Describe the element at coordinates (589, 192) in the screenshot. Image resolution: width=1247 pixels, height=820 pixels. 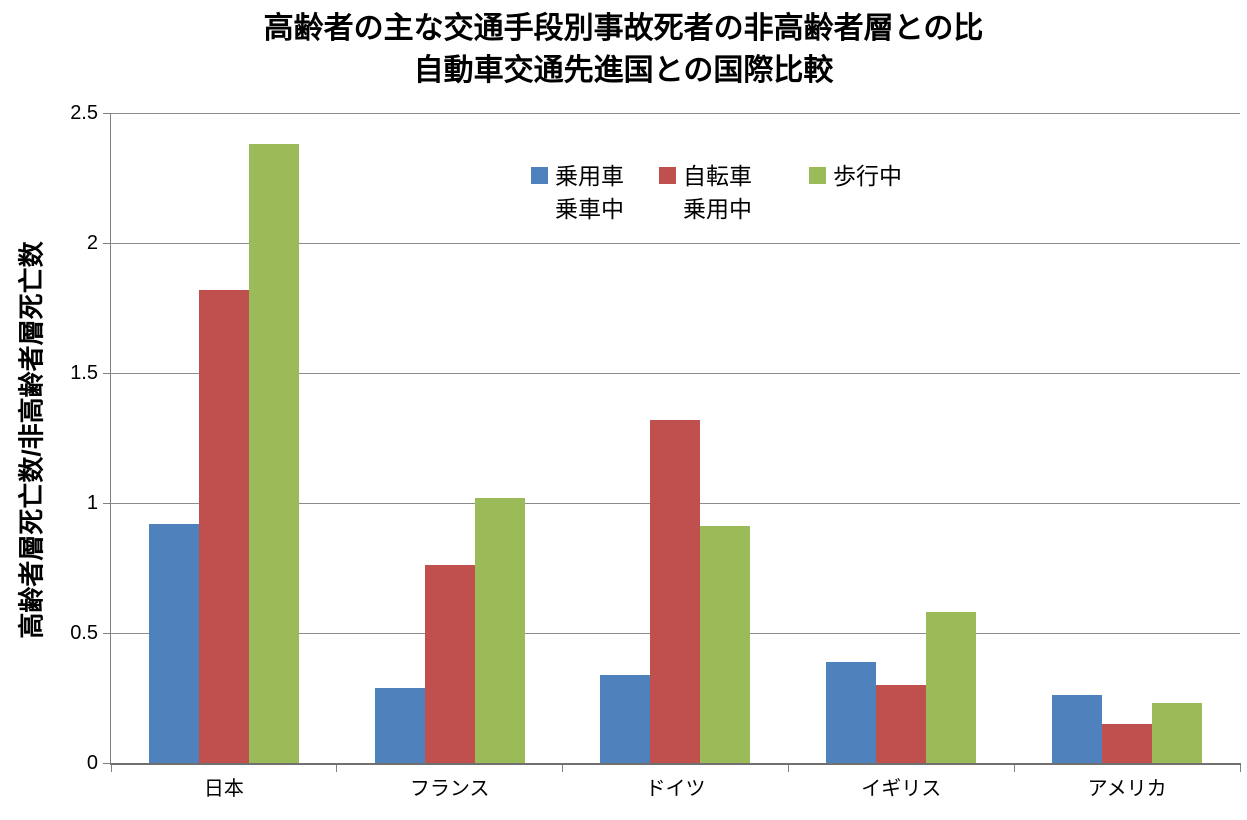
I see `legend-label-乗用車乗車中: 乗用車 乗車中` at that location.